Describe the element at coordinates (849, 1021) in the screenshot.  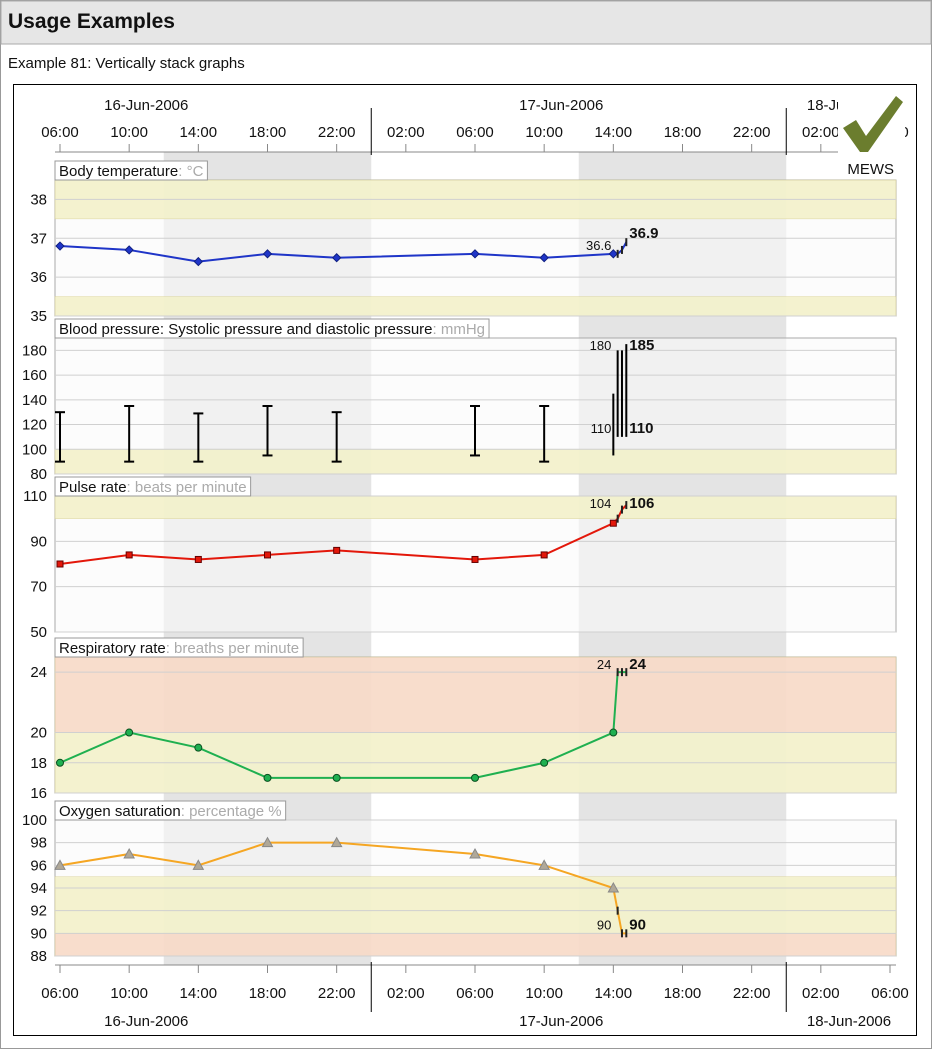
I see `date-label: 18-Jun-2006` at that location.